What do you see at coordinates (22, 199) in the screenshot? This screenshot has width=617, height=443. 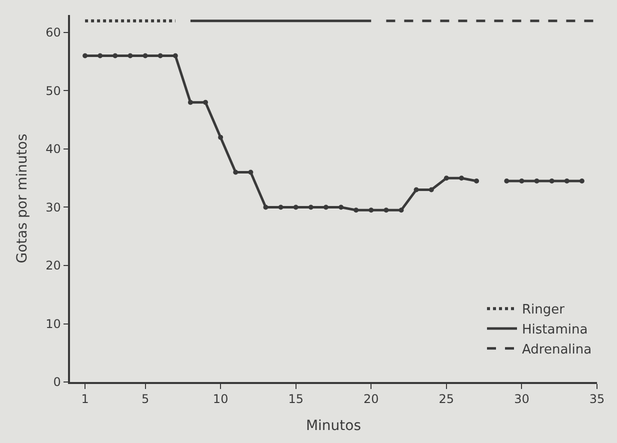 I see `y-axis-title: Gotas por minutos` at bounding box center [22, 199].